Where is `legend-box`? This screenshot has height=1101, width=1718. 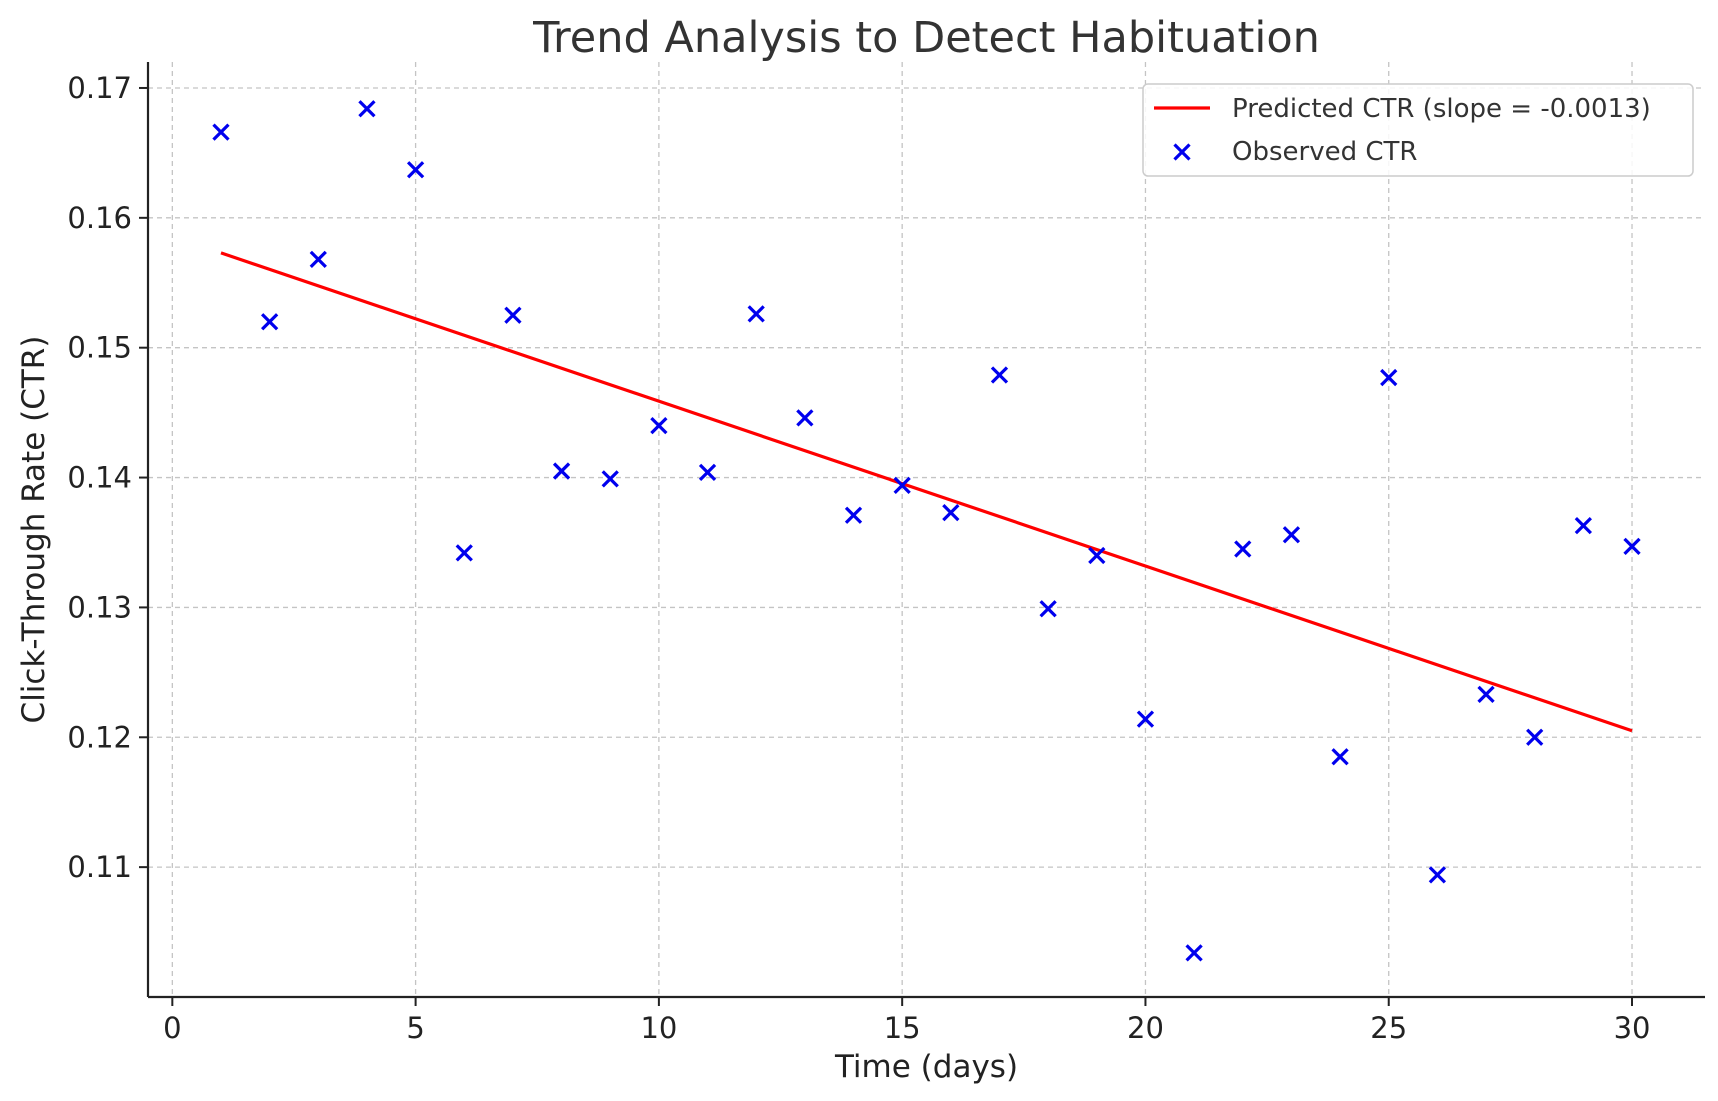 legend-box is located at coordinates (1418, 130).